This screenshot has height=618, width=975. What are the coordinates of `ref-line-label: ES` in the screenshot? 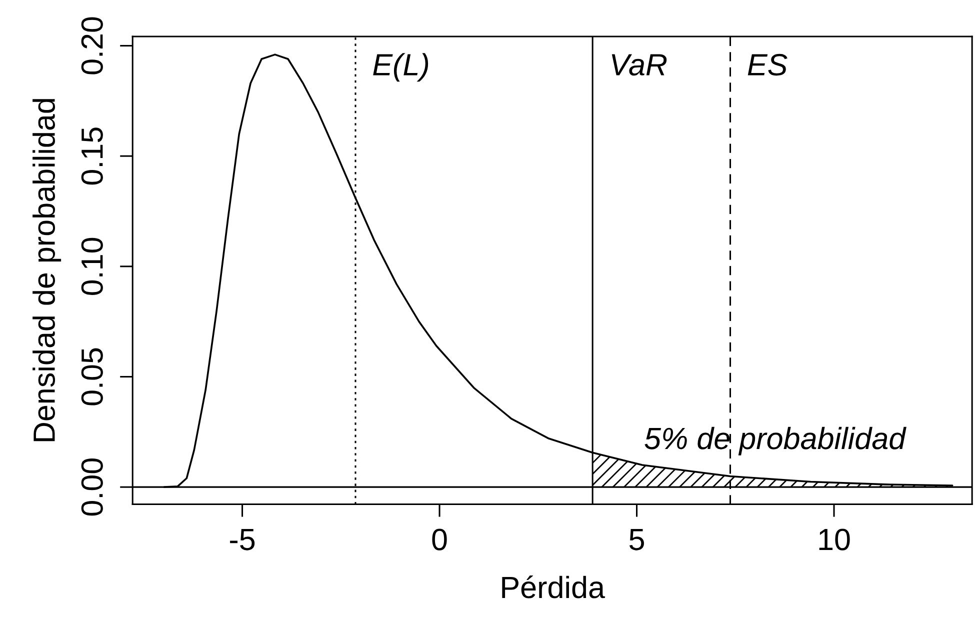 It's located at (768, 65).